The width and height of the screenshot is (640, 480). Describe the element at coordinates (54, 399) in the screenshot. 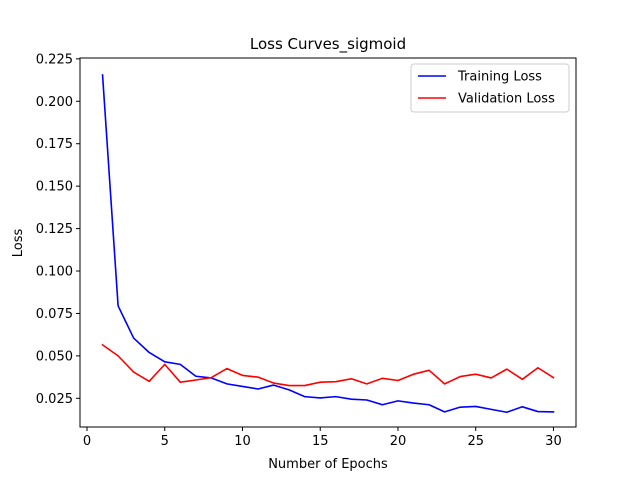

I see `y-tick-label: 0.025` at that location.